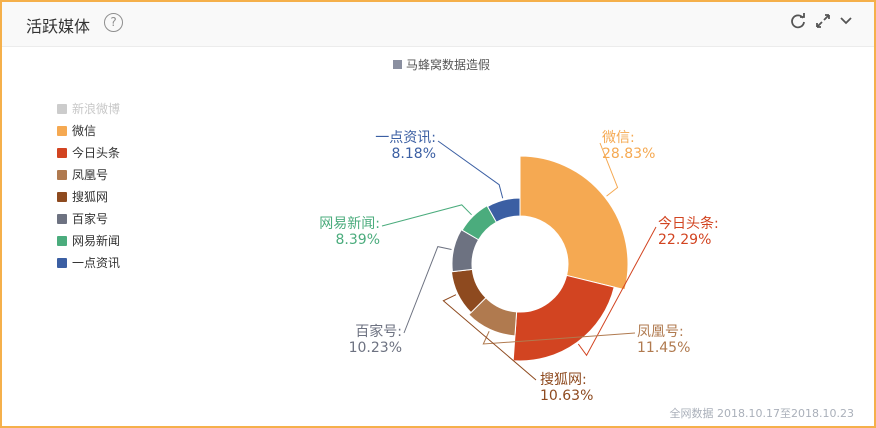  I want to click on slice-label-5: 网易新闻:, so click(349, 224).